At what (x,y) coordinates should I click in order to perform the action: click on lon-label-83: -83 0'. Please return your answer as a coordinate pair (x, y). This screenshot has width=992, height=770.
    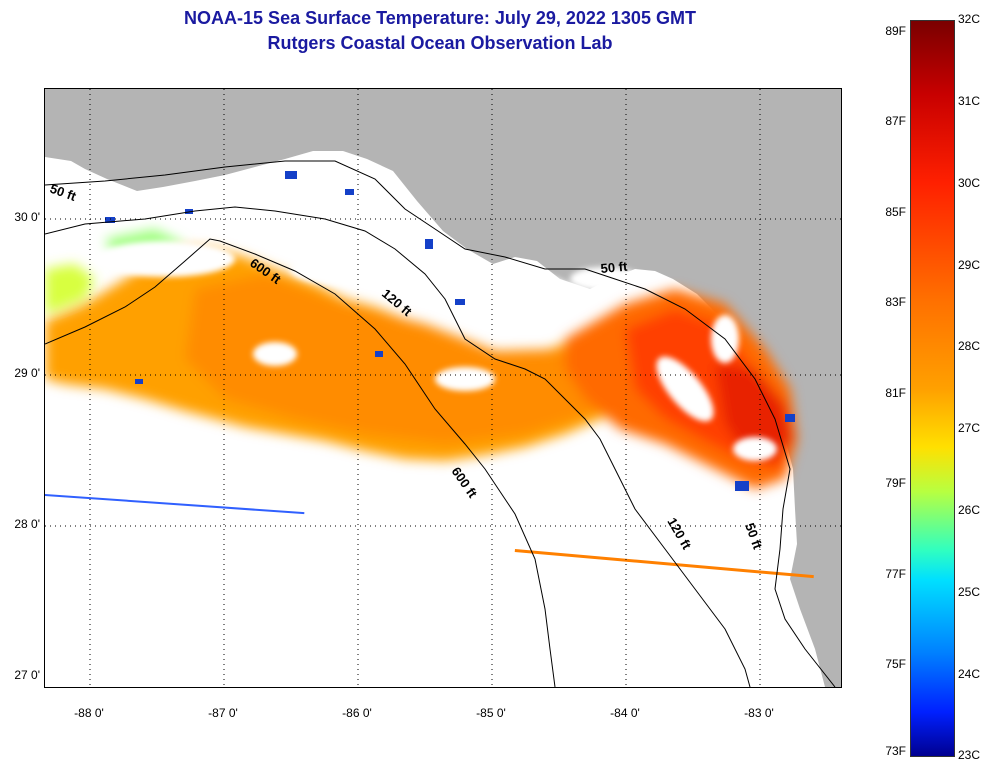
    Looking at the image, I should click on (759, 713).